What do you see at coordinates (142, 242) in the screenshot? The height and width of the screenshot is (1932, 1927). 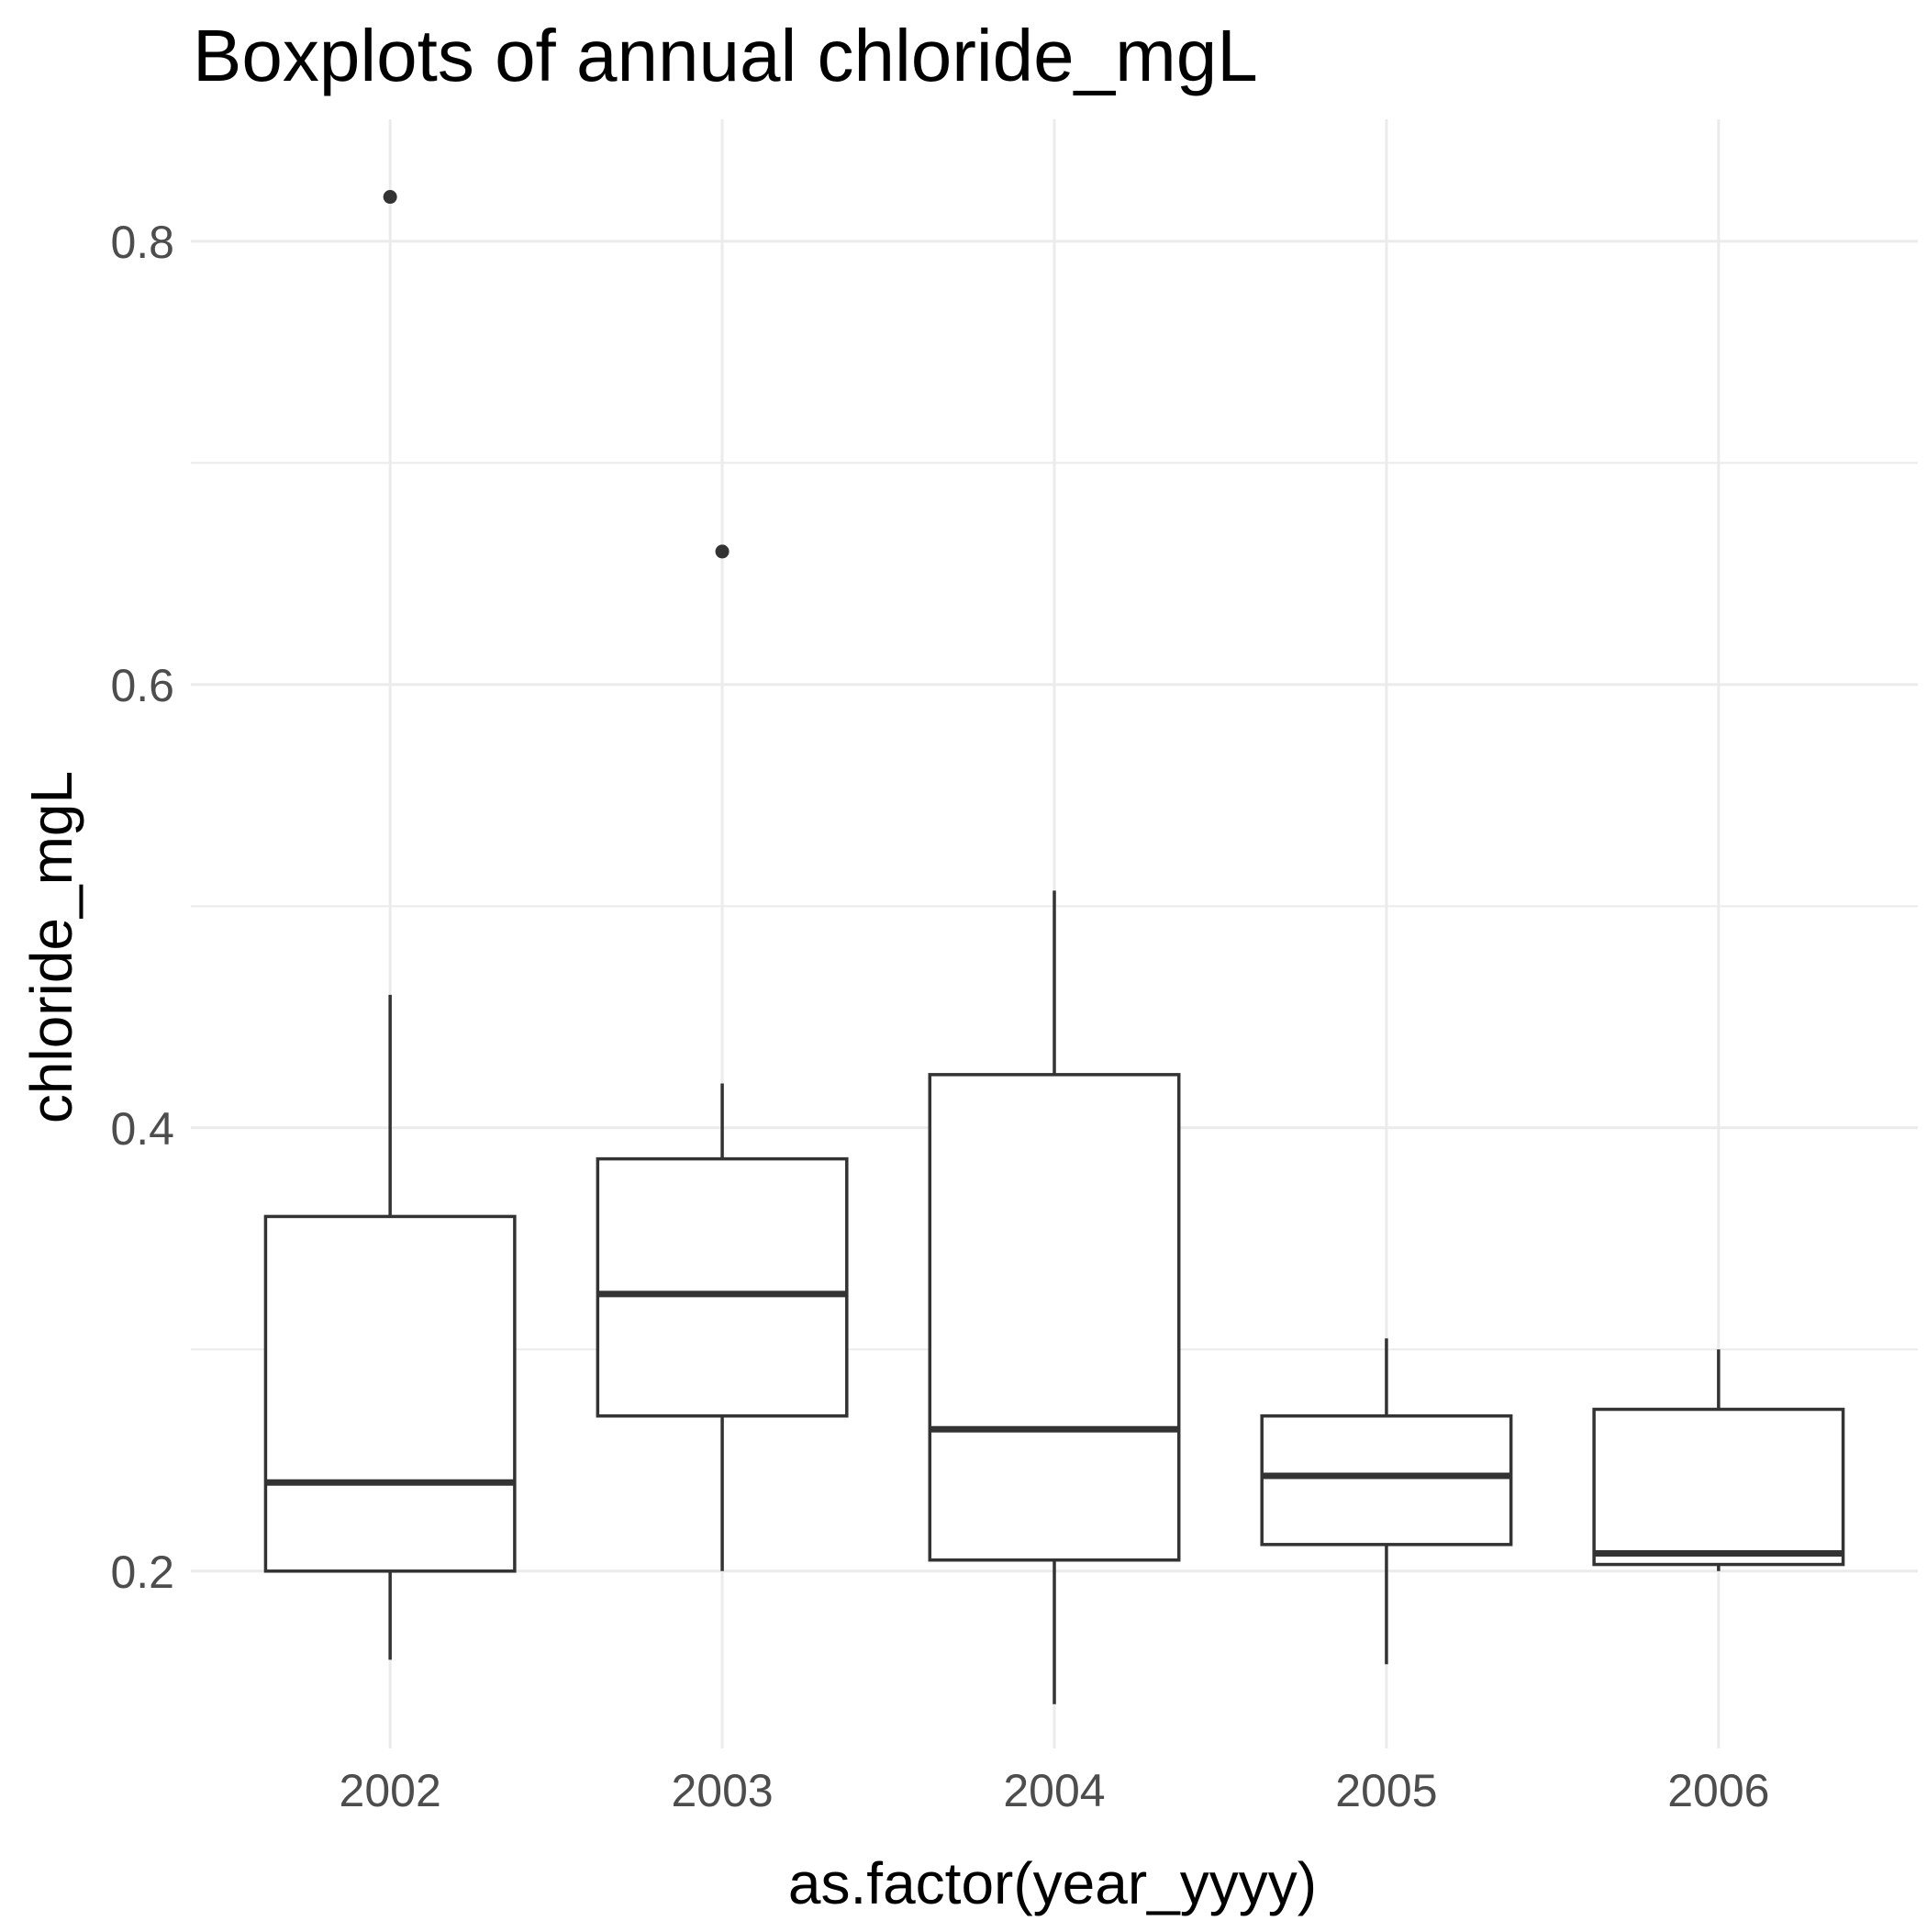 I see `y-tick-label: 0.8` at bounding box center [142, 242].